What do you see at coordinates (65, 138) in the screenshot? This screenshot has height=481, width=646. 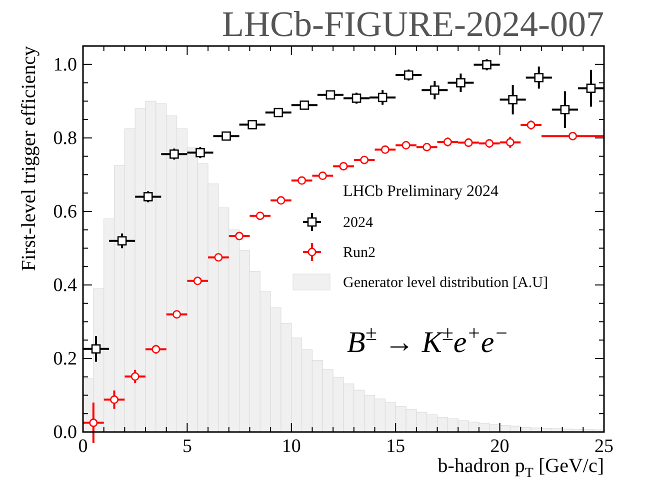 I see `y-tick-label: 0.8` at bounding box center [65, 138].